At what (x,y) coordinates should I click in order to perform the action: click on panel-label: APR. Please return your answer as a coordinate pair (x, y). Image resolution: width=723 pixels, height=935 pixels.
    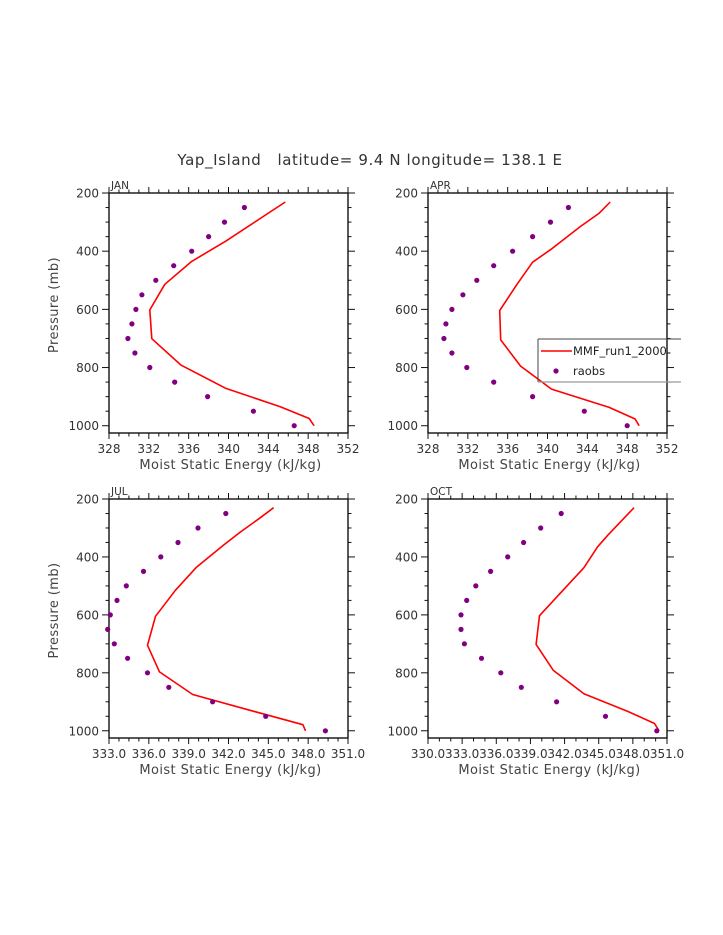
    Looking at the image, I should click on (440, 186).